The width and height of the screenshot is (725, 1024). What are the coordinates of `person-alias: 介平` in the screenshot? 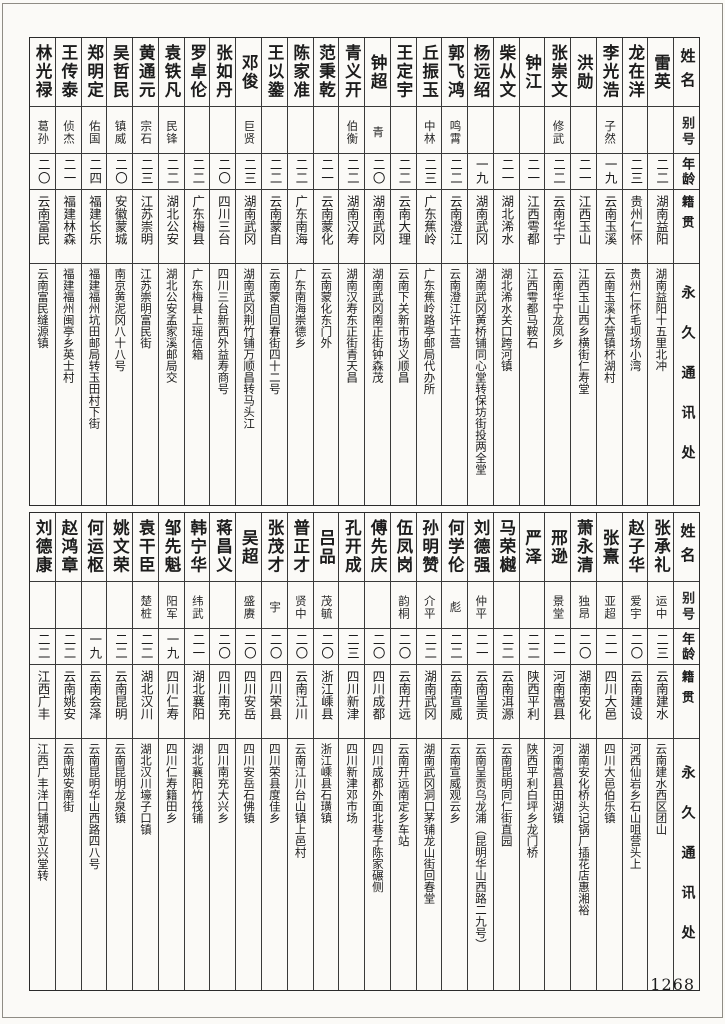 It's located at (429, 607).